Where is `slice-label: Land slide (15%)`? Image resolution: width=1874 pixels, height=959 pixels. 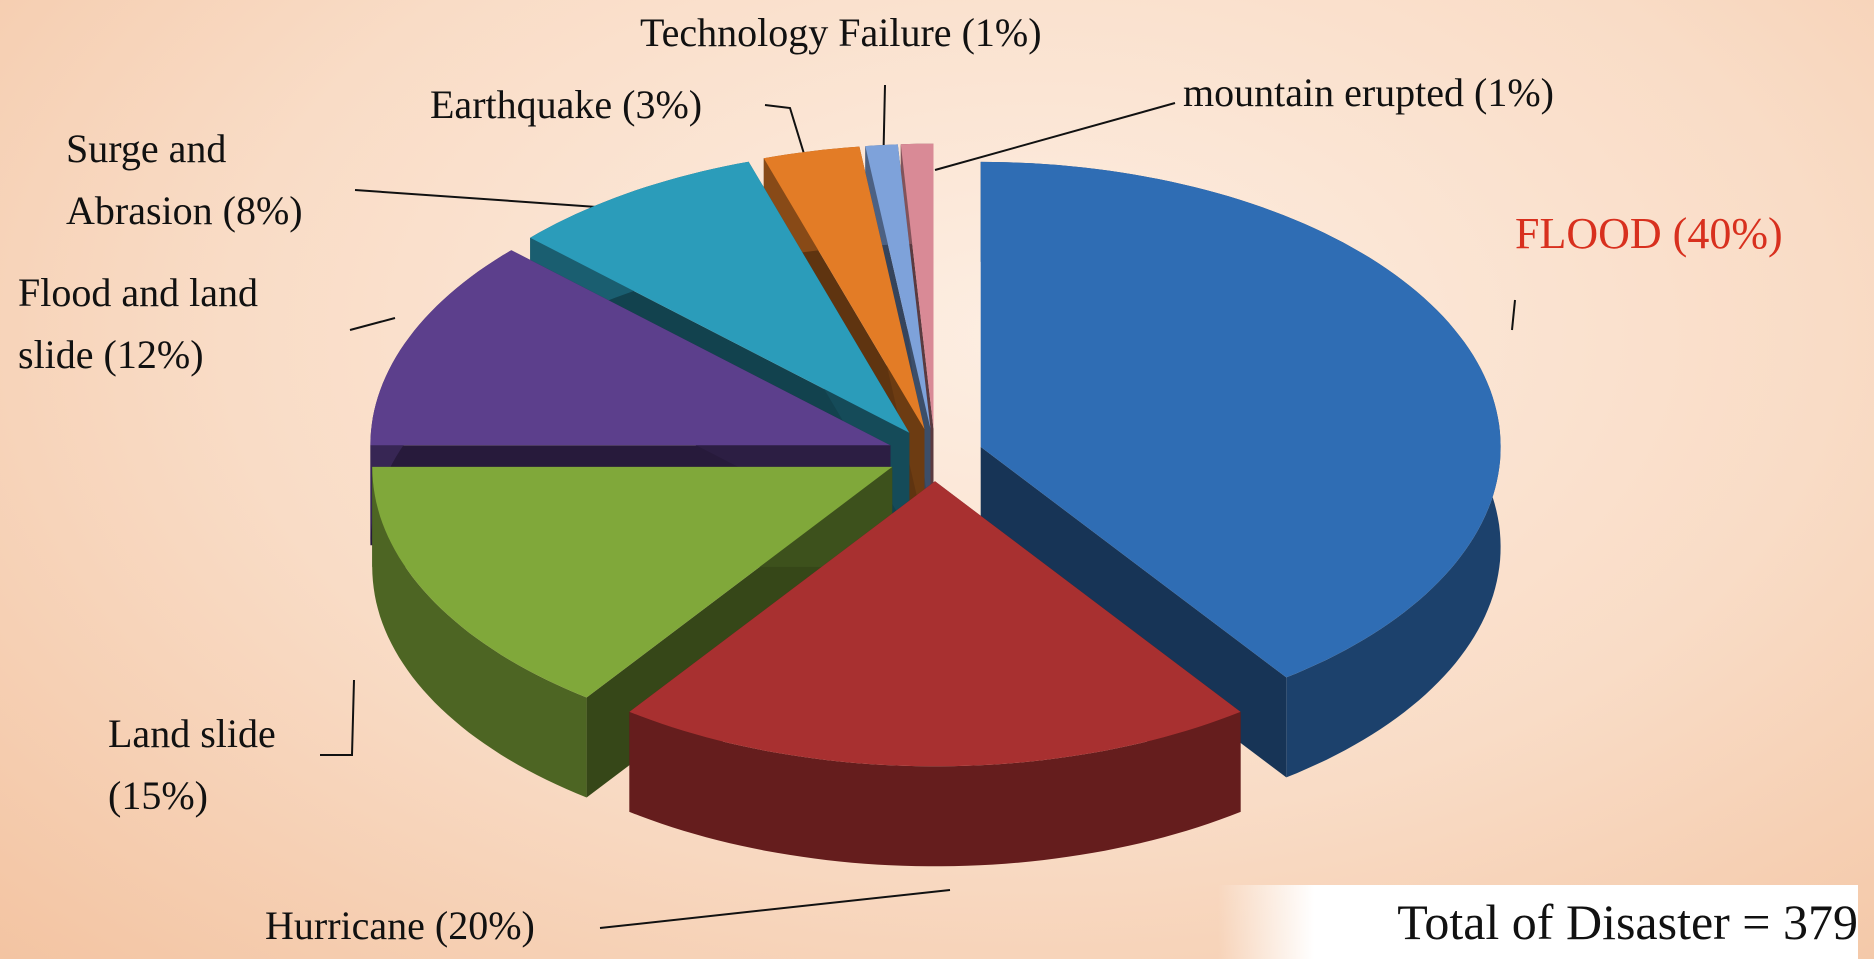
slice-label: Land slide (15%) is located at coordinates (192, 764).